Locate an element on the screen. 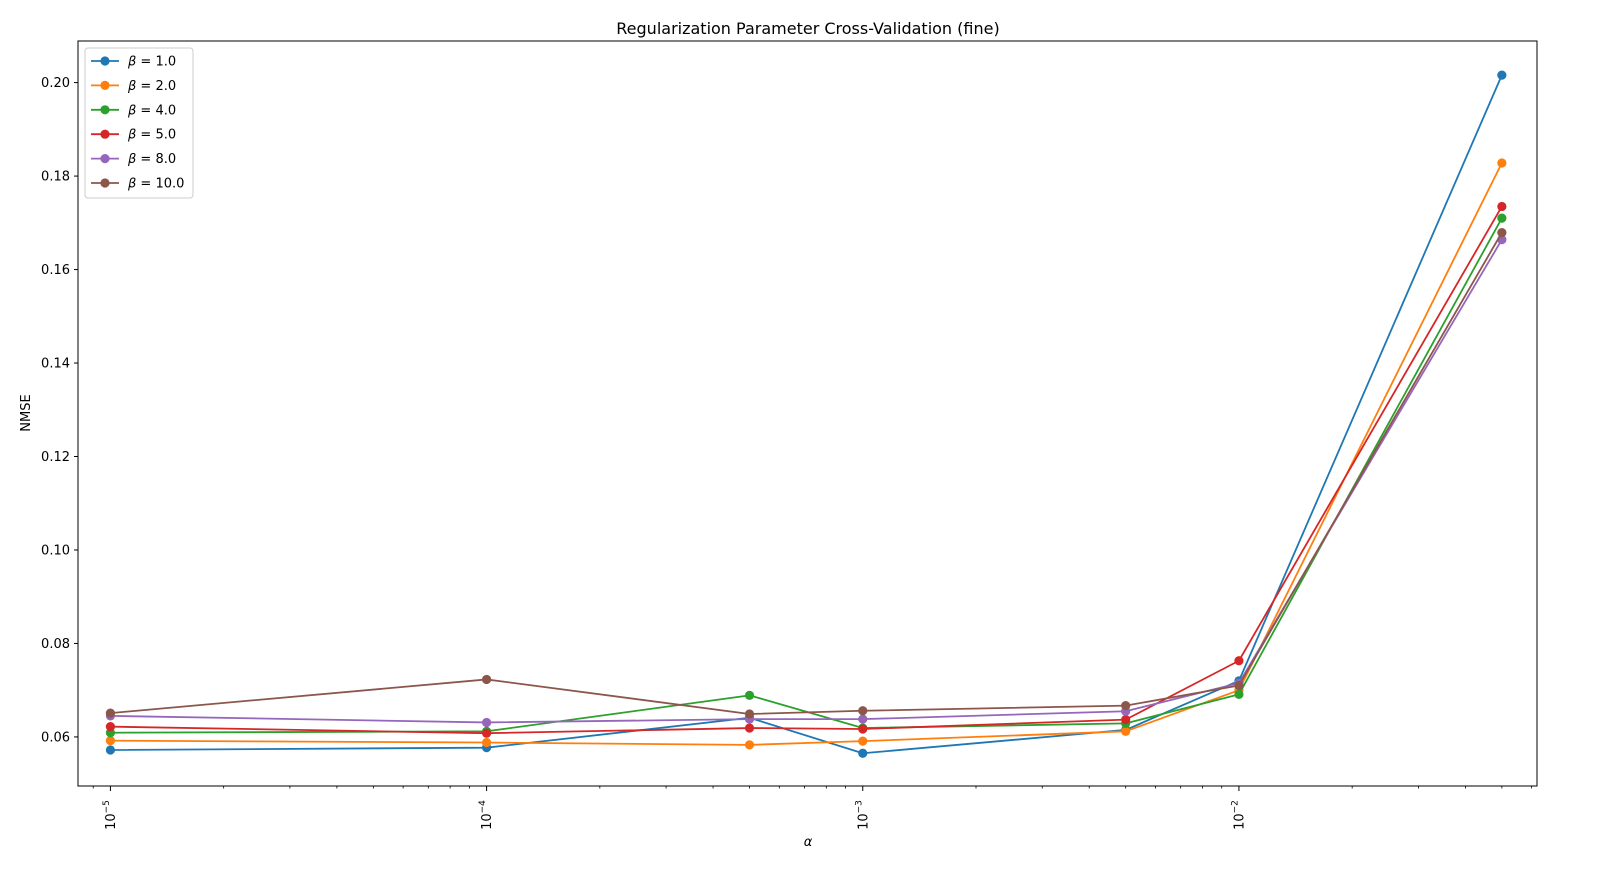 The width and height of the screenshot is (1599, 872). legend-item: β = 1.0 is located at coordinates (133, 62).